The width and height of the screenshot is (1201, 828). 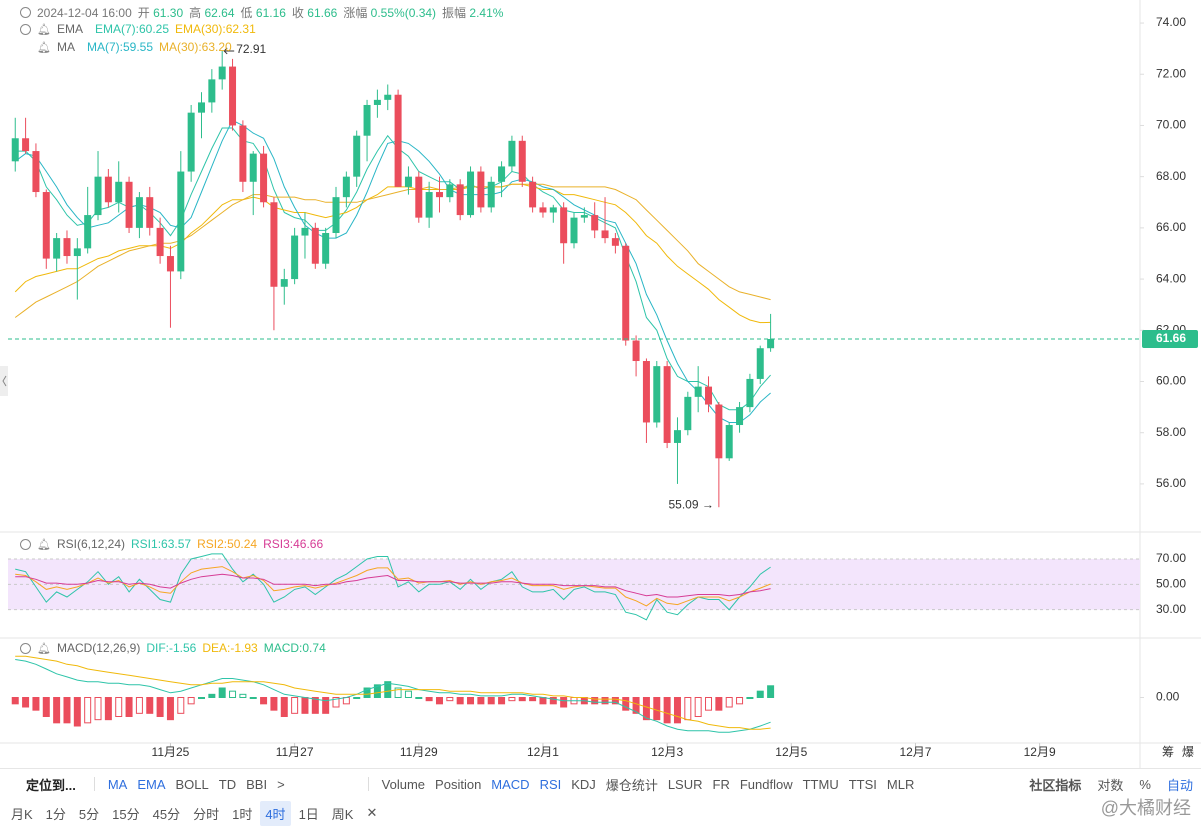 I want to click on toolbar-item: TD, so click(x=227, y=784).